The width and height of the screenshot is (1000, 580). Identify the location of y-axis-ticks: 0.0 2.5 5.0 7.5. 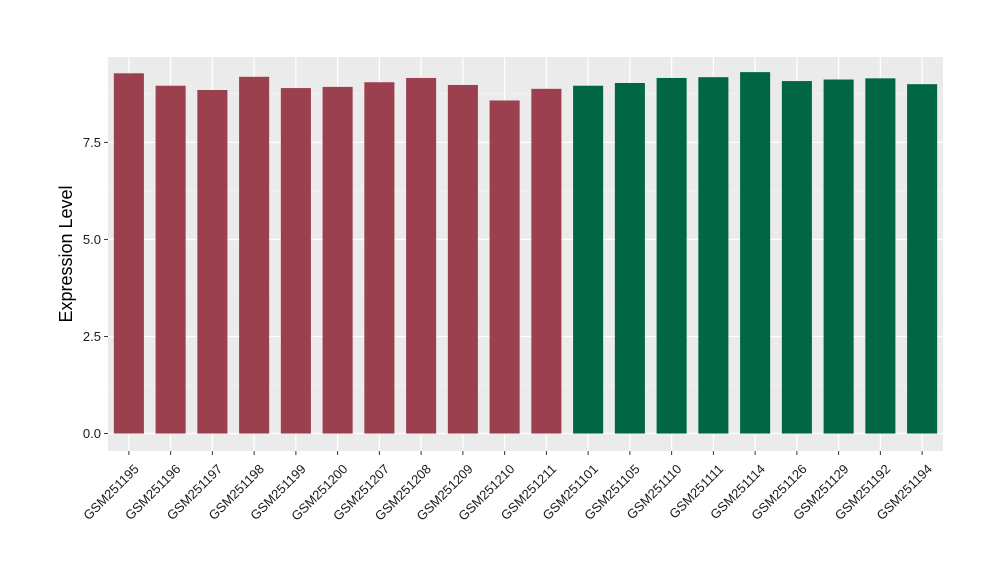
(95, 288).